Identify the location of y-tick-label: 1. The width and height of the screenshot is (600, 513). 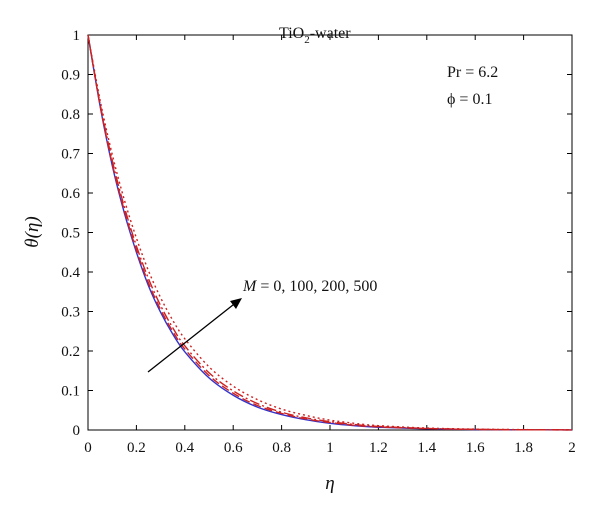
(77, 36).